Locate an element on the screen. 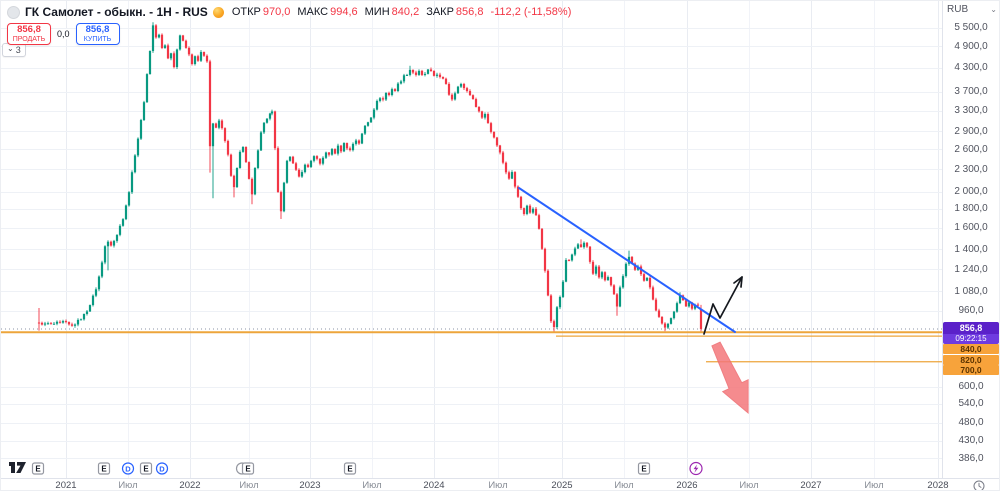 Image resolution: width=1000 pixels, height=491 pixels. timezone-clock-icon is located at coordinates (979, 485).